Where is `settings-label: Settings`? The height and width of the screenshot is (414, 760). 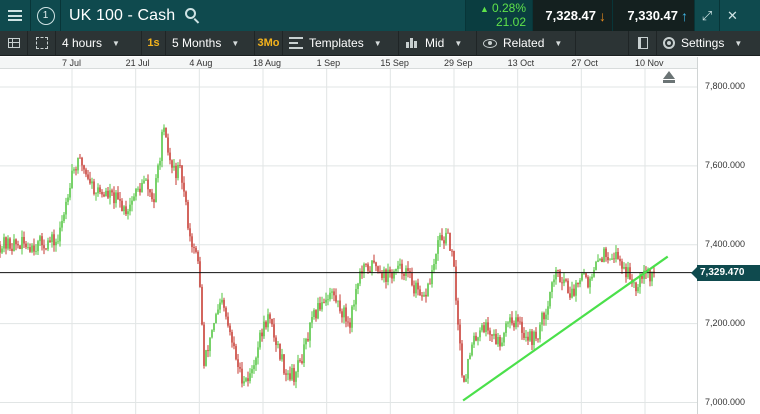
settings-label: Settings is located at coordinates (703, 43).